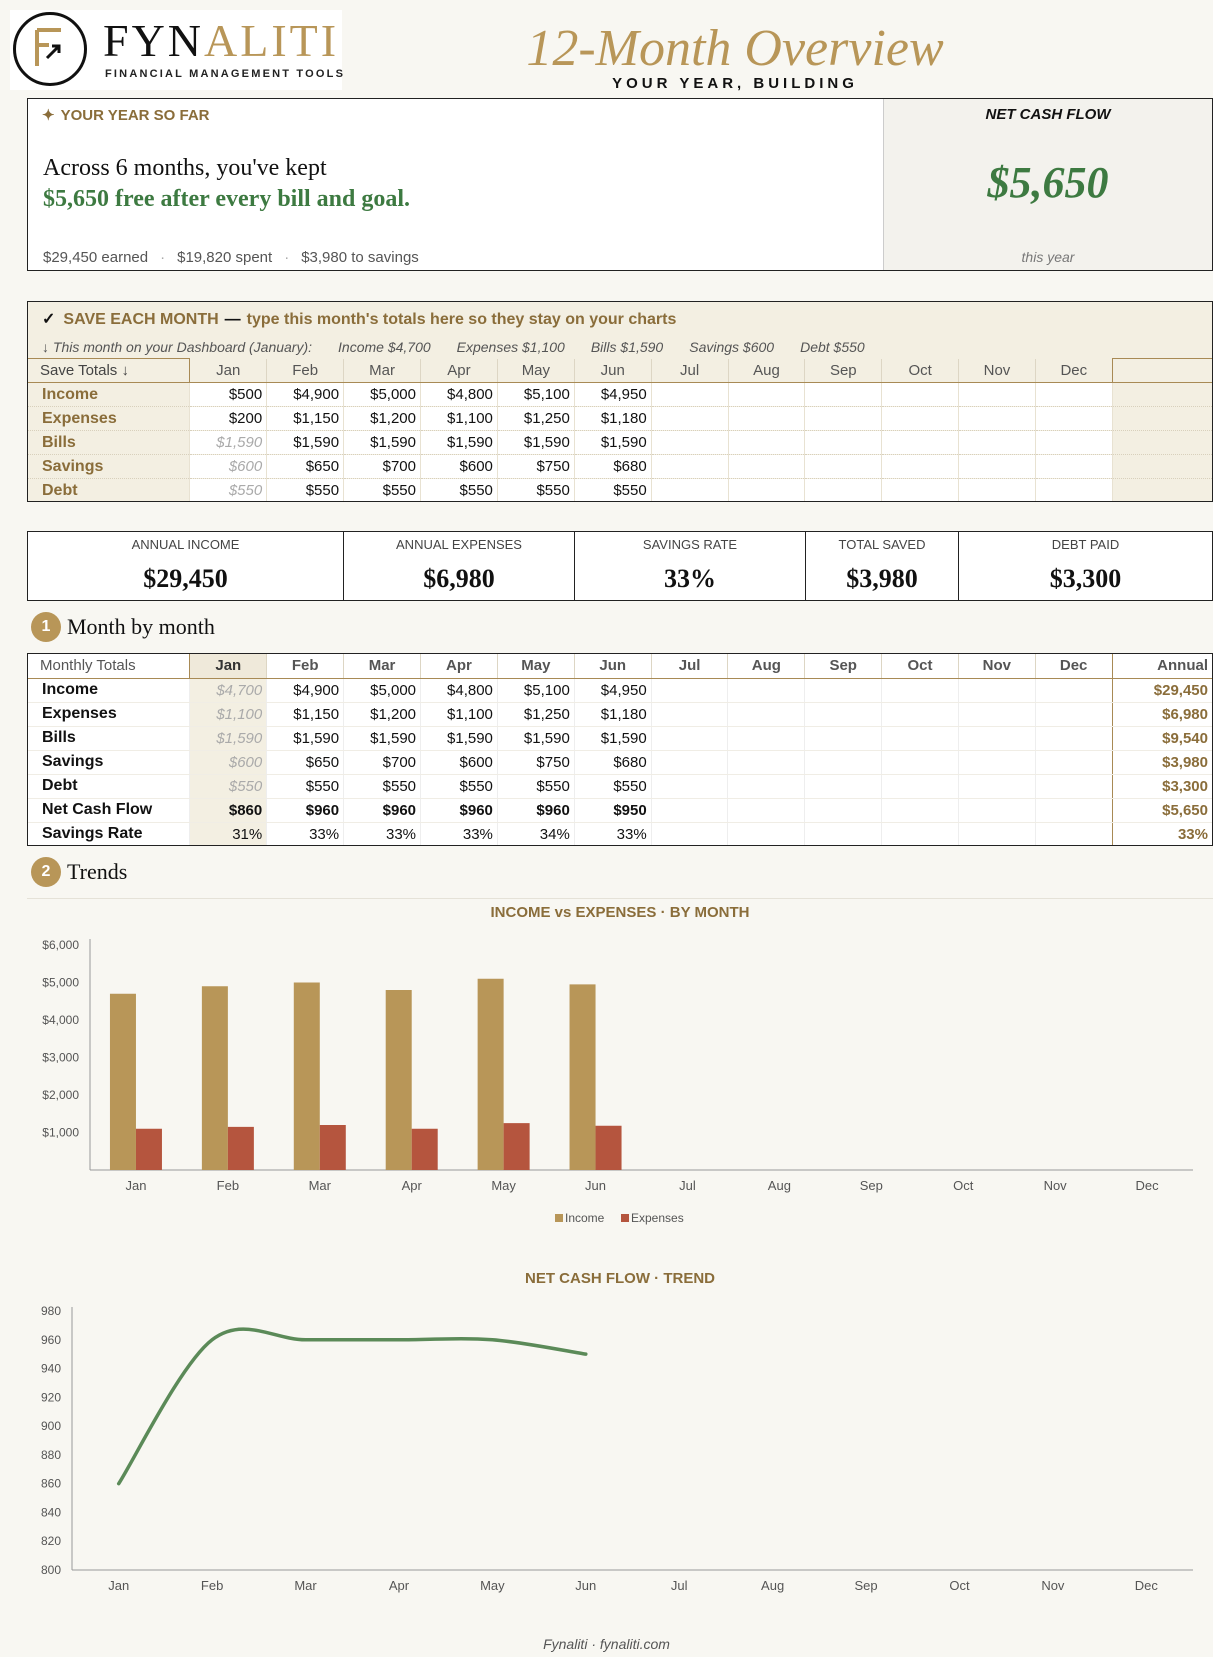 The width and height of the screenshot is (1213, 1657). Describe the element at coordinates (535, 394) in the screenshot. I see `save-input-cell: $5,100` at that location.